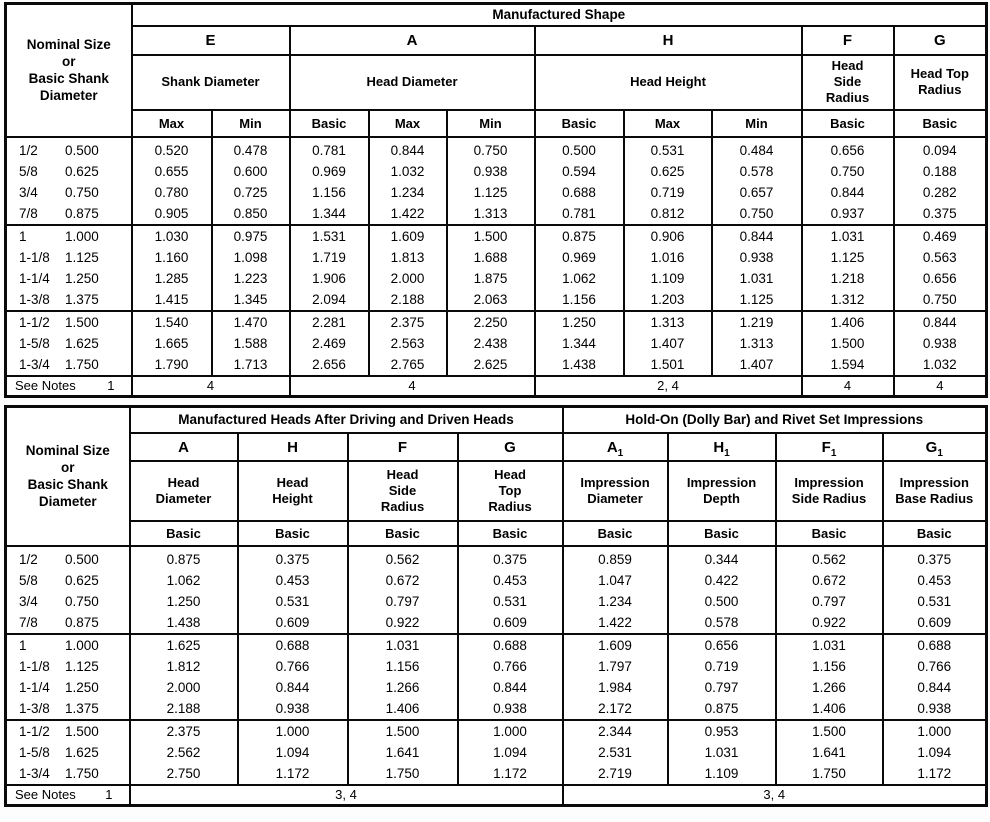 This screenshot has height=822, width=990. I want to click on letter-text: E, so click(210, 40).